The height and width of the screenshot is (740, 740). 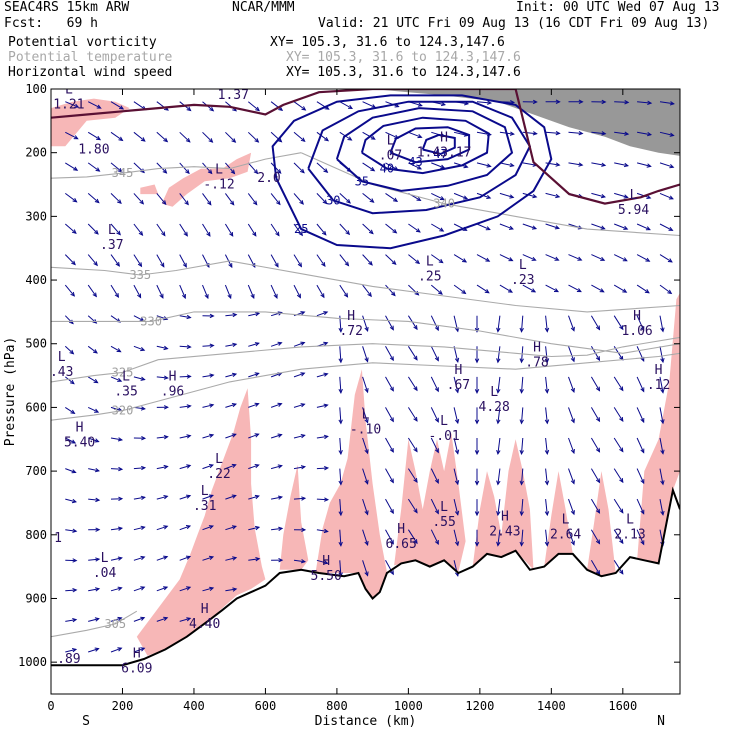 What do you see at coordinates (618, 7) in the screenshot?
I see `init-time: Init: 00 UTC Wed 07 Aug 13` at bounding box center [618, 7].